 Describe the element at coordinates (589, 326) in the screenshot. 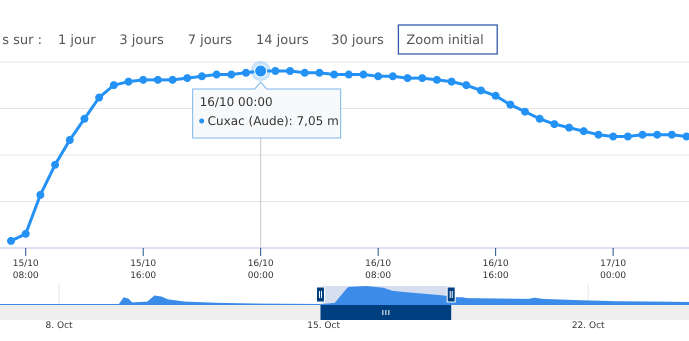

I see `x-tick-label: 22. Oct` at that location.